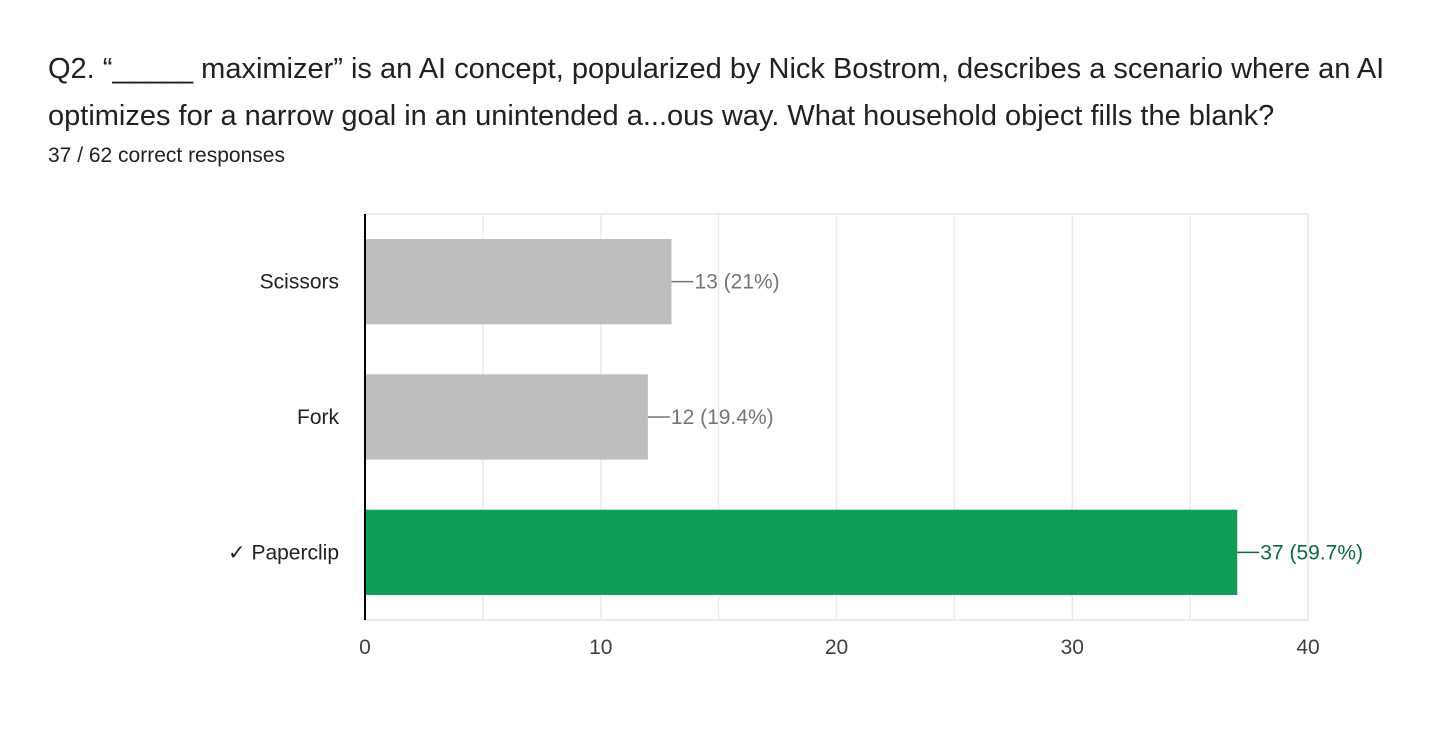  What do you see at coordinates (722, 417) in the screenshot?
I see `data-label: 12 (19.4%)` at bounding box center [722, 417].